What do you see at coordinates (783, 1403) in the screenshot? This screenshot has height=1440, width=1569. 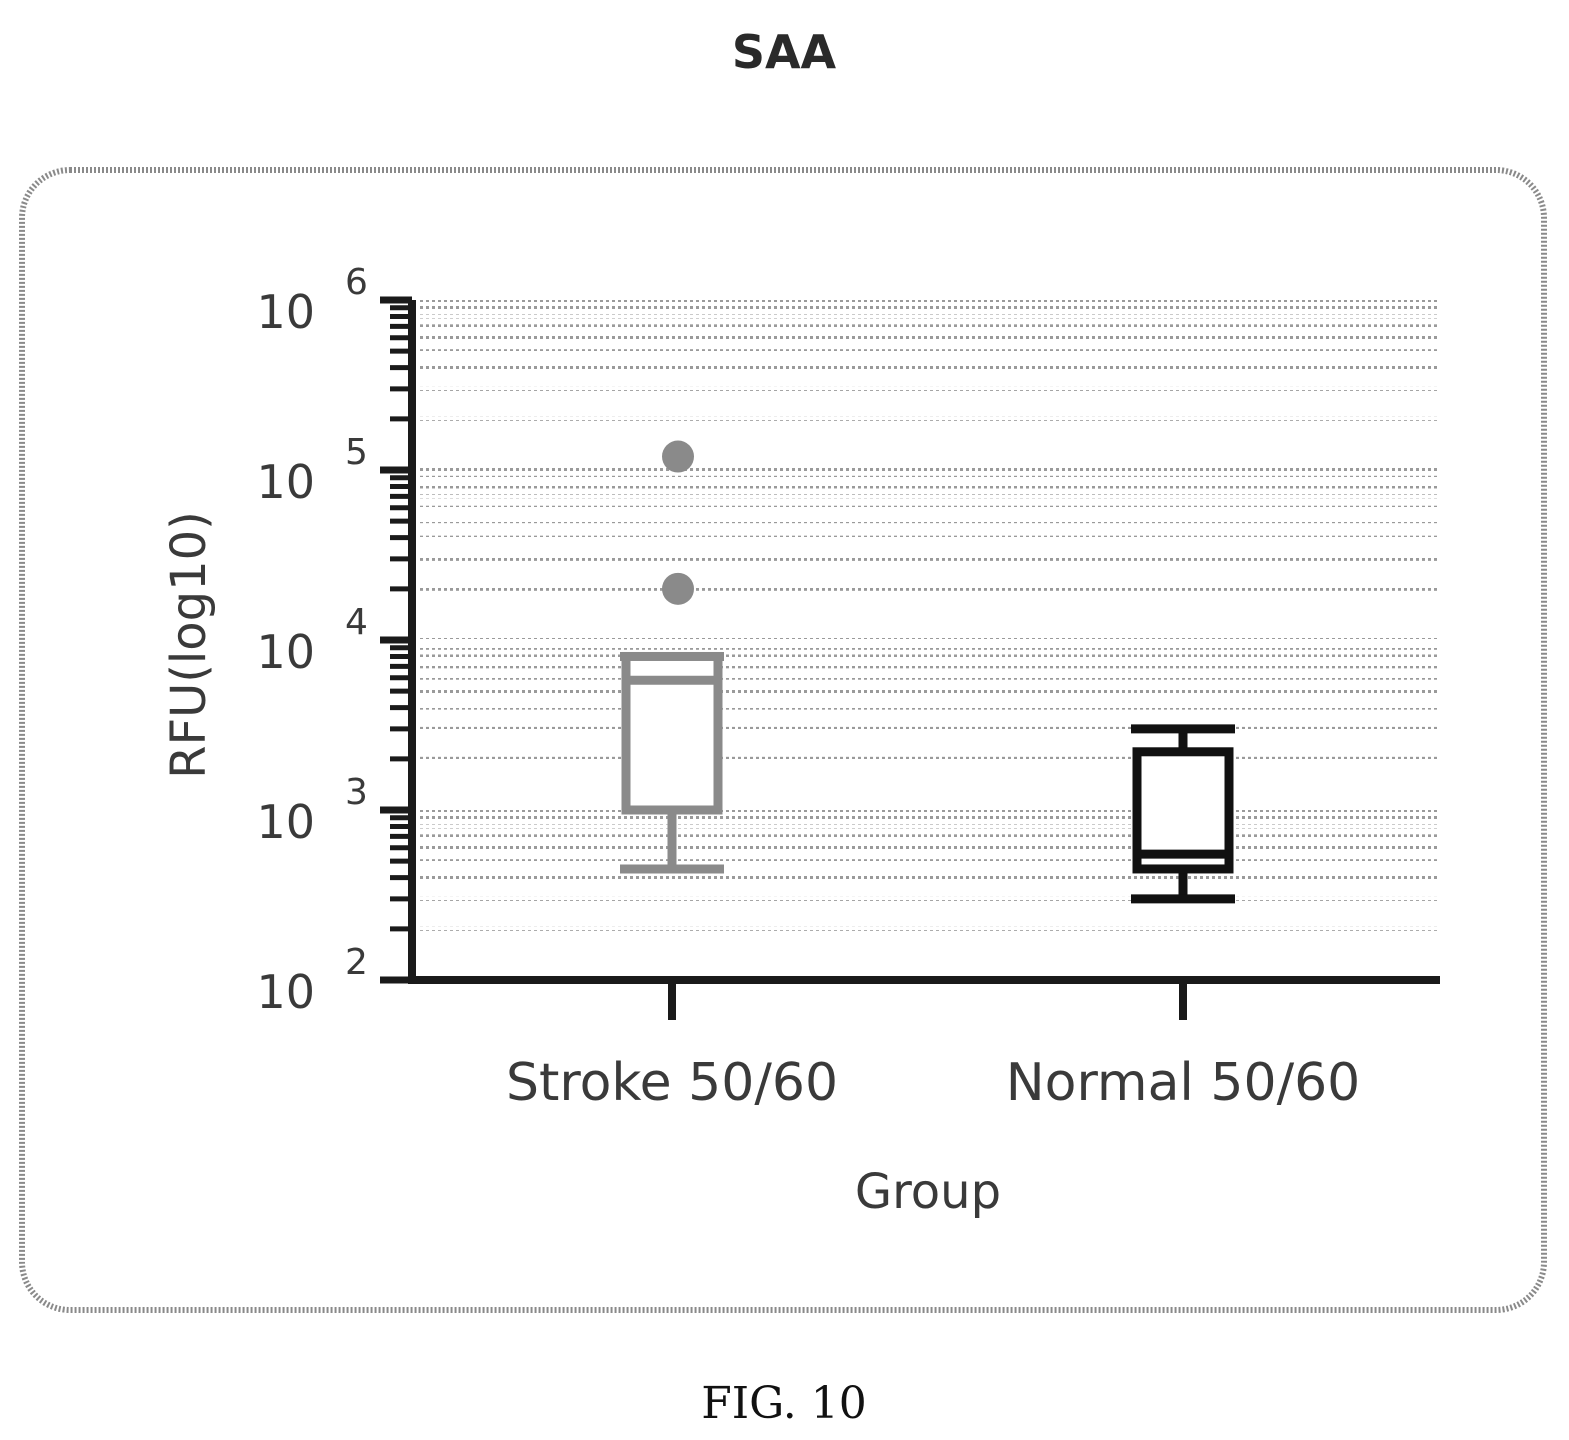 I see `figure-caption: FIG. 10` at bounding box center [783, 1403].